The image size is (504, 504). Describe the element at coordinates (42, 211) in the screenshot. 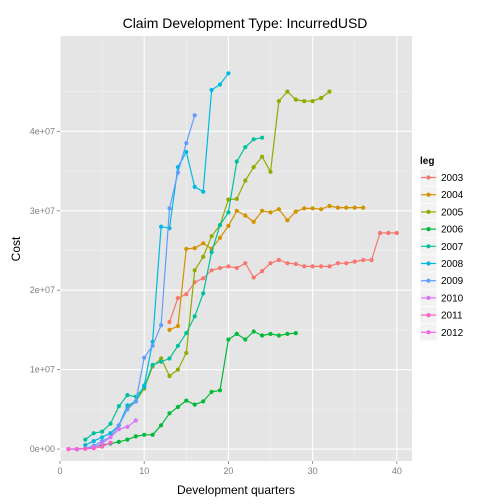

I see `y-tick-label: 3e+07` at that location.